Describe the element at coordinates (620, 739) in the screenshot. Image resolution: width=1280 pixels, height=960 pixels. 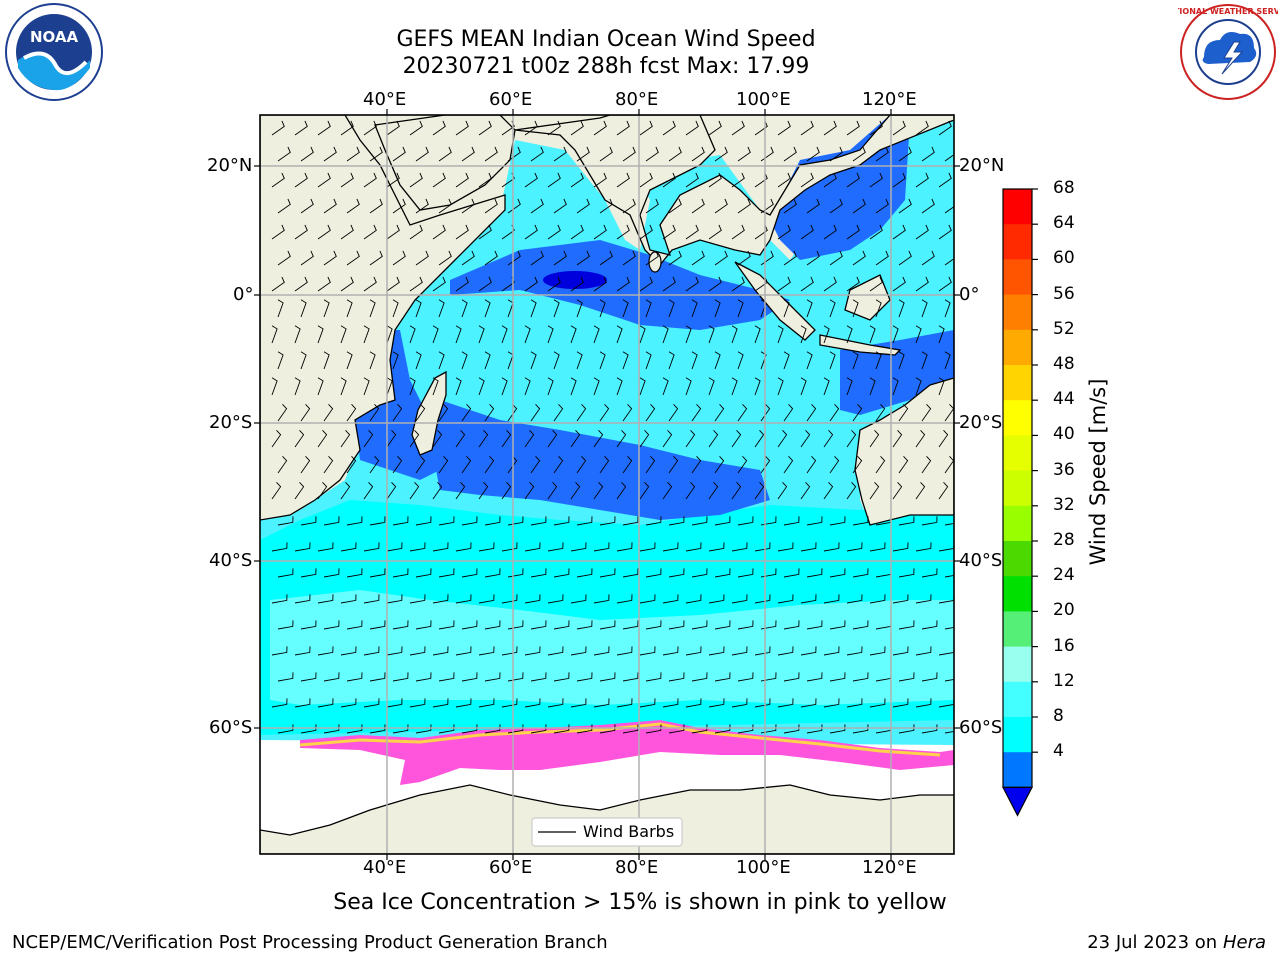
I see `sea-ice-edge` at that location.